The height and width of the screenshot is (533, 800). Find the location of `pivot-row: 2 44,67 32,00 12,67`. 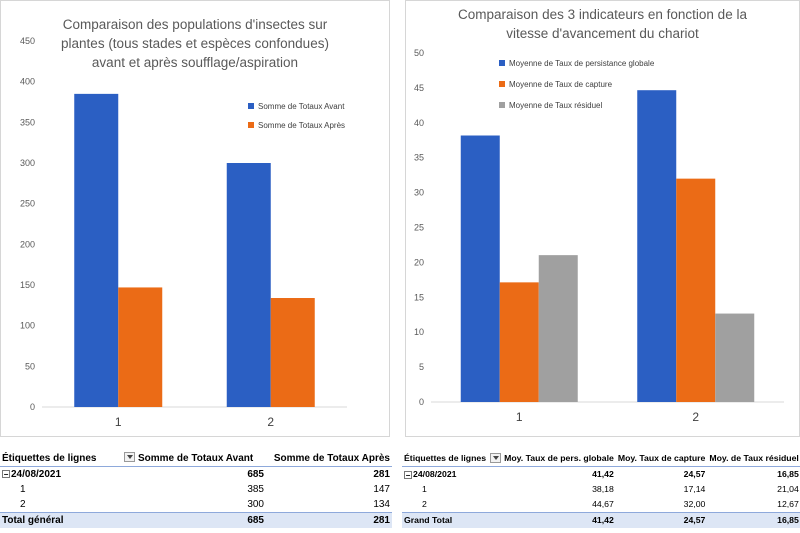

pivot-row: 2 44,67 32,00 12,67 is located at coordinates (601, 505).